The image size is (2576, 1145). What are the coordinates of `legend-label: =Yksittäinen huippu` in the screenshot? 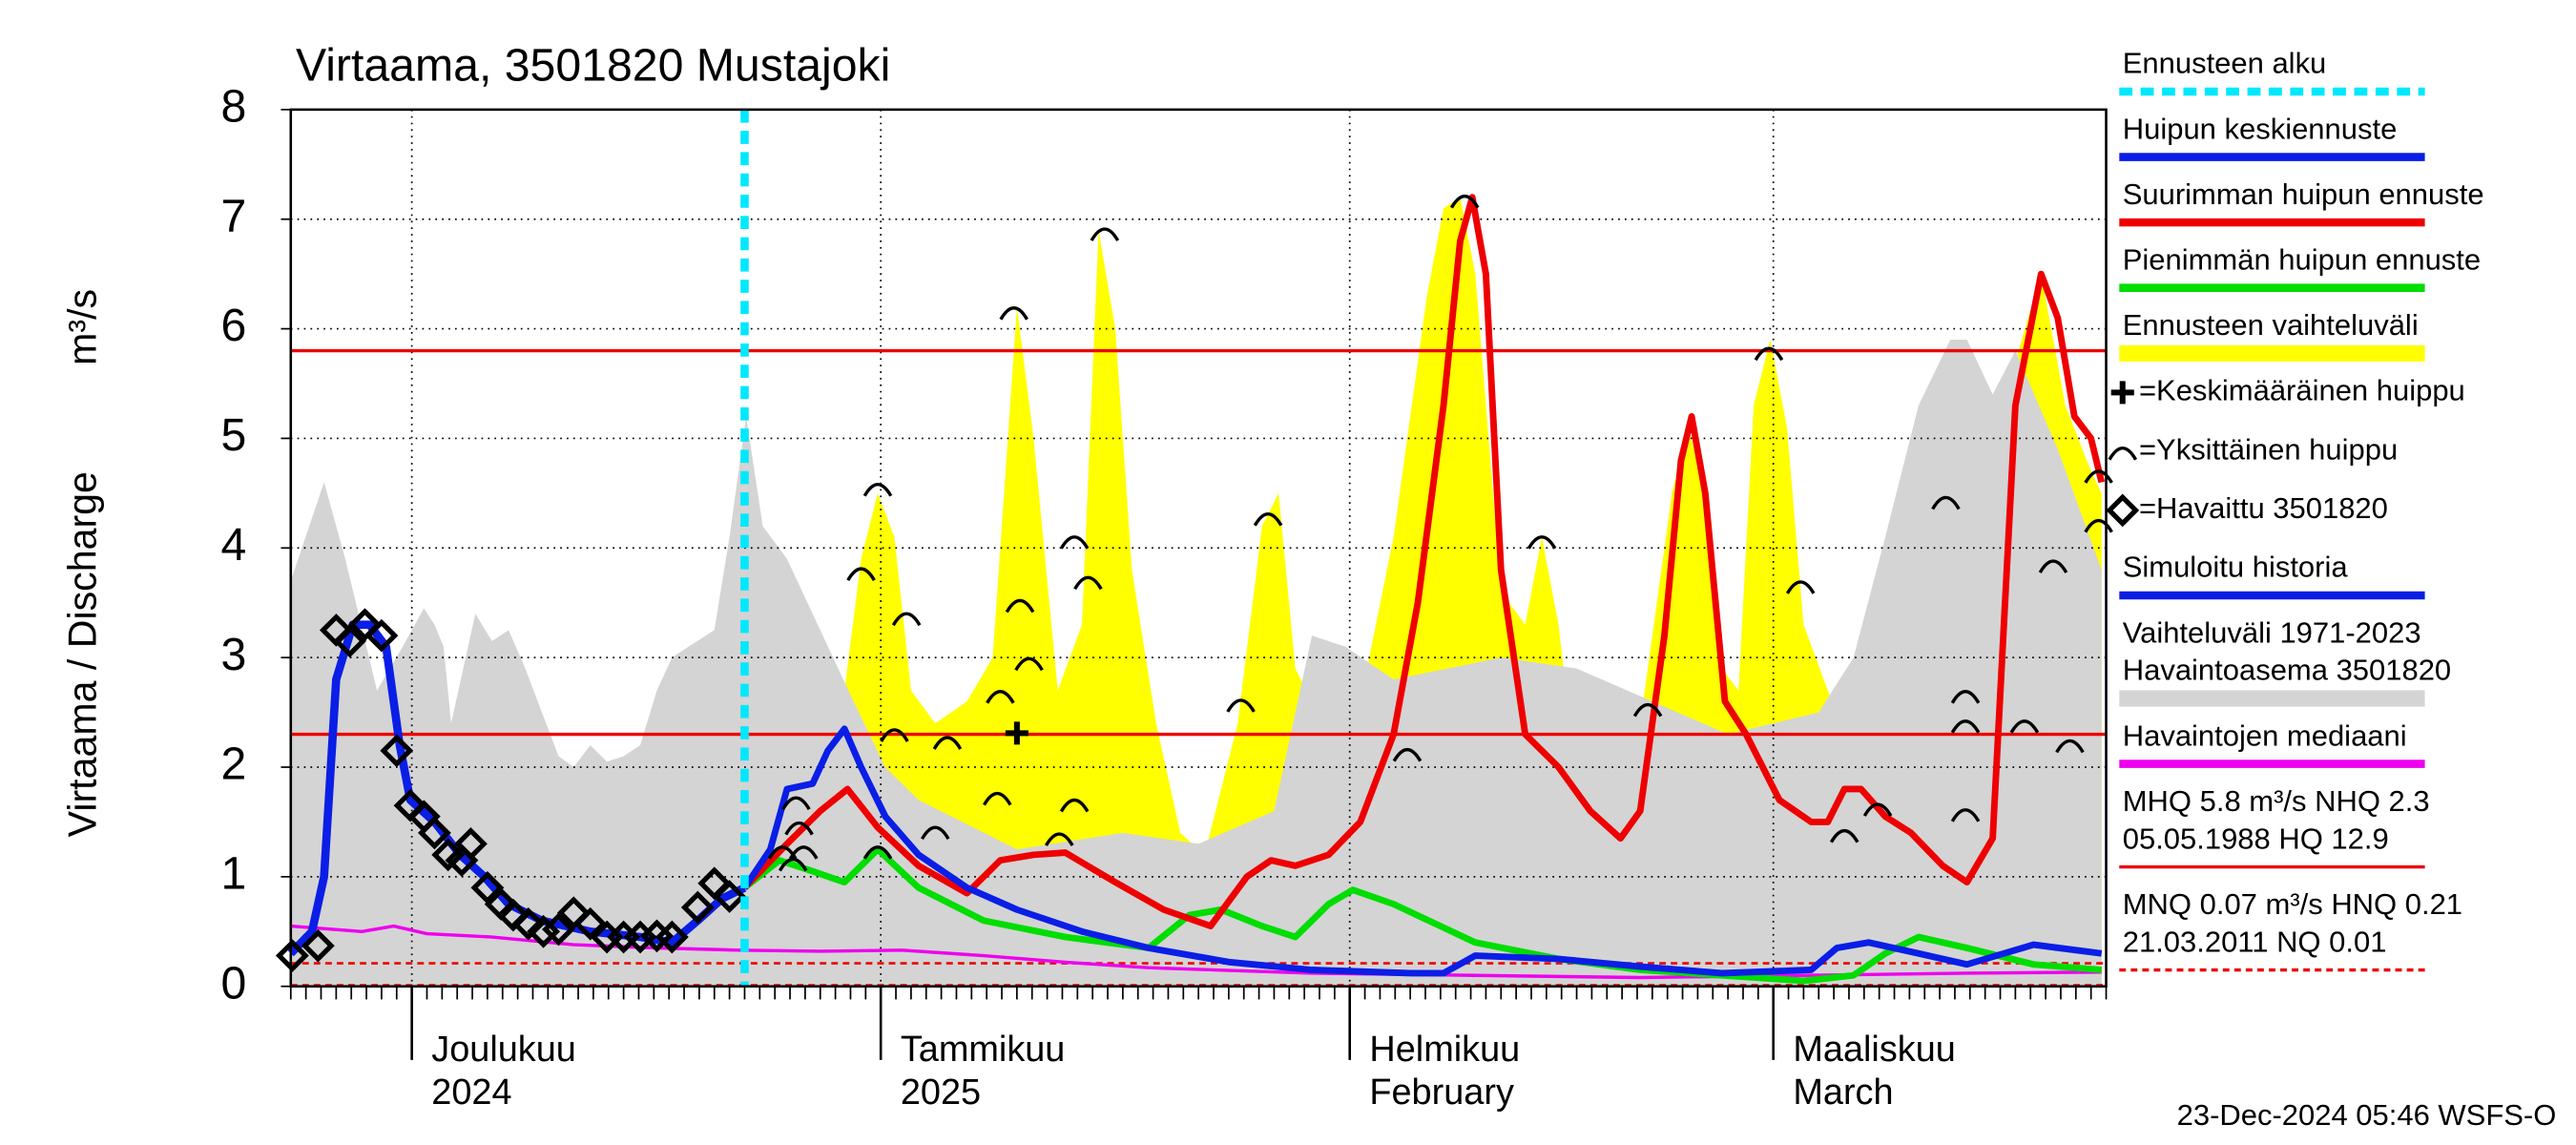 It's located at (2268, 449).